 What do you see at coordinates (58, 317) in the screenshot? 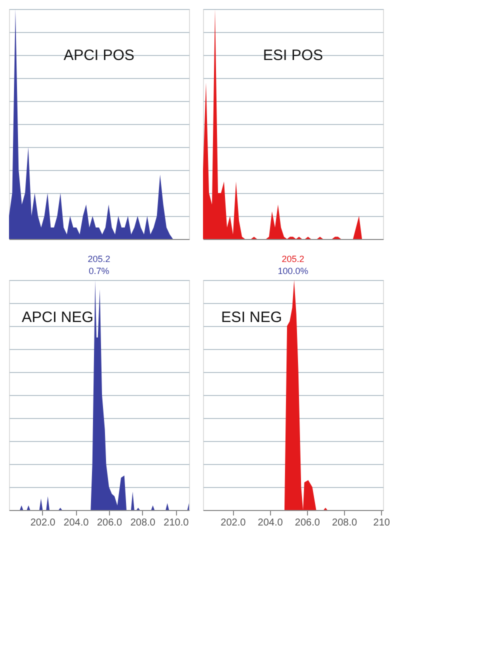
I see `text: APCI NEG` at bounding box center [58, 317].